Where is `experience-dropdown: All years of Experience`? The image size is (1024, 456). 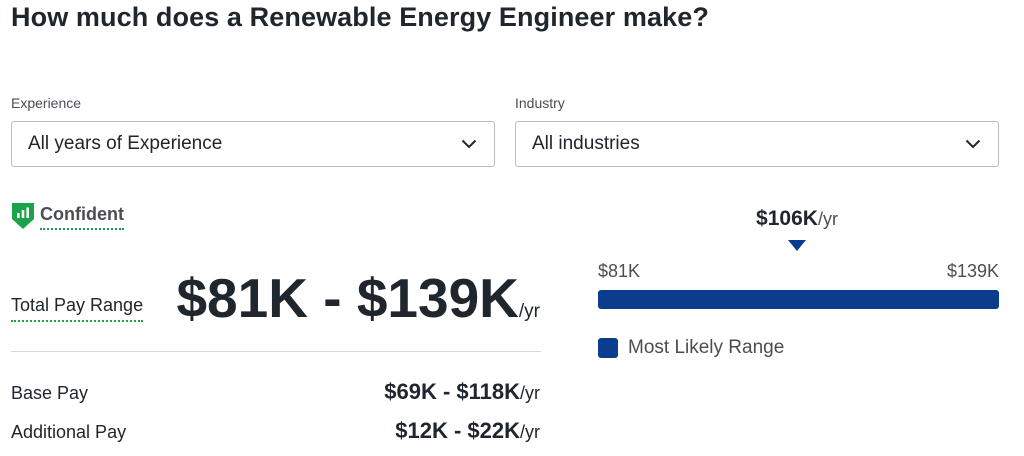
experience-dropdown: All years of Experience is located at coordinates (253, 144).